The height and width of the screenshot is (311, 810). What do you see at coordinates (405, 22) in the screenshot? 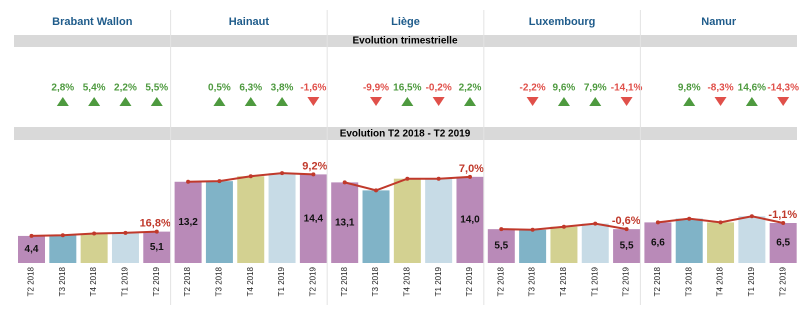
I see `panel-title: Liège` at bounding box center [405, 22].